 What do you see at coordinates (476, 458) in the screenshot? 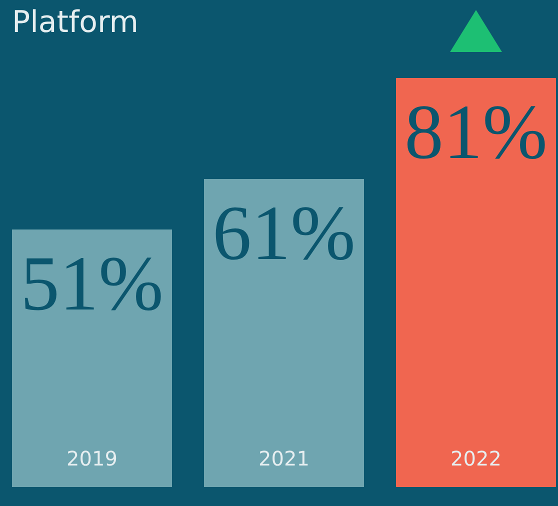
I see `x-tick-label: 2022` at bounding box center [476, 458].